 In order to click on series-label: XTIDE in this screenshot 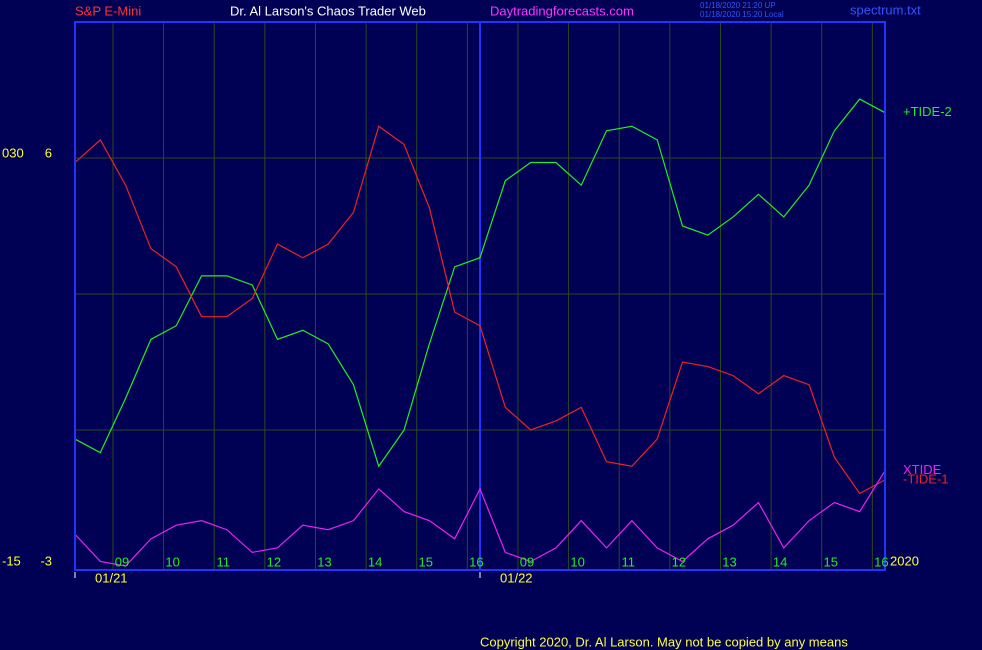, I will do `click(922, 469)`.